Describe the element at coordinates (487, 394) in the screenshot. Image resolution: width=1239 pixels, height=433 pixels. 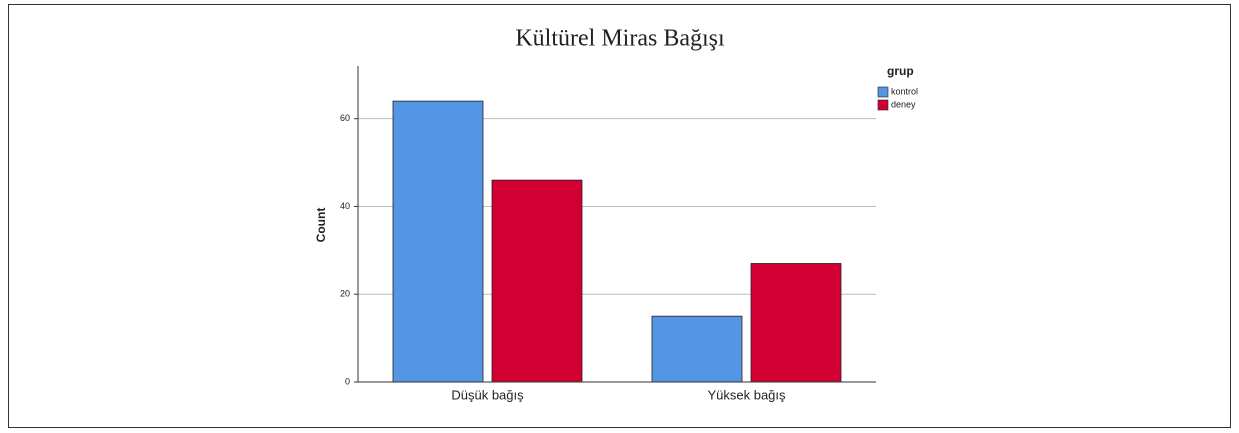
I see `x-tick-label: Düşük bağış` at that location.